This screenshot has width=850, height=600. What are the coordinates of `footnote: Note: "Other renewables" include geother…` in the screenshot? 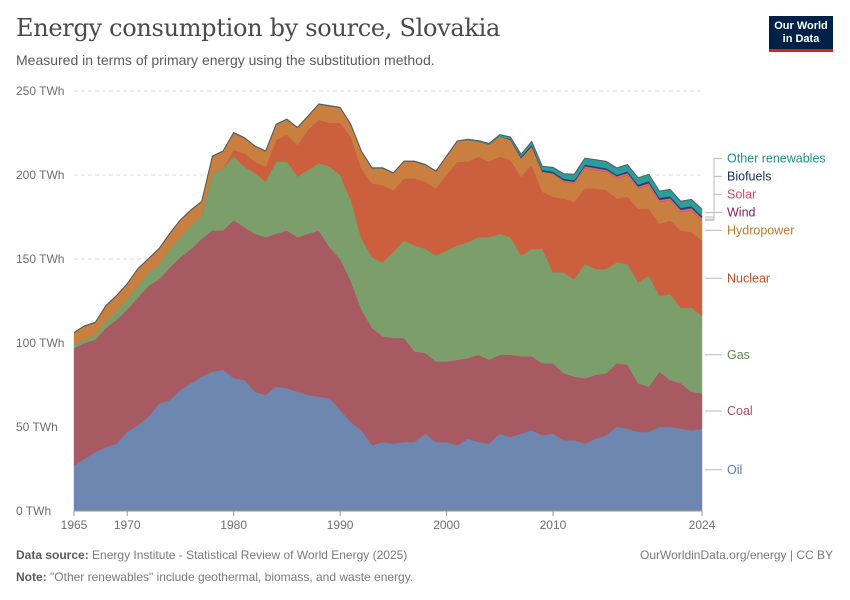 It's located at (214, 577).